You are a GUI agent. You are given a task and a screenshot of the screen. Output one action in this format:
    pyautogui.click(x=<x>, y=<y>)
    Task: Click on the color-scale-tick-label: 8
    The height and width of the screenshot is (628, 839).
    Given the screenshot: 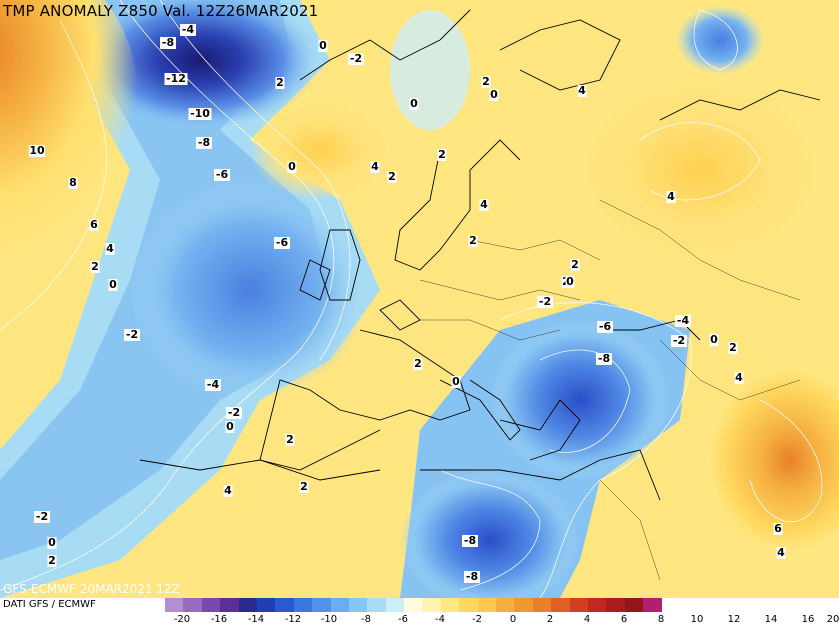 What is the action you would take?
    pyautogui.click(x=661, y=619)
    